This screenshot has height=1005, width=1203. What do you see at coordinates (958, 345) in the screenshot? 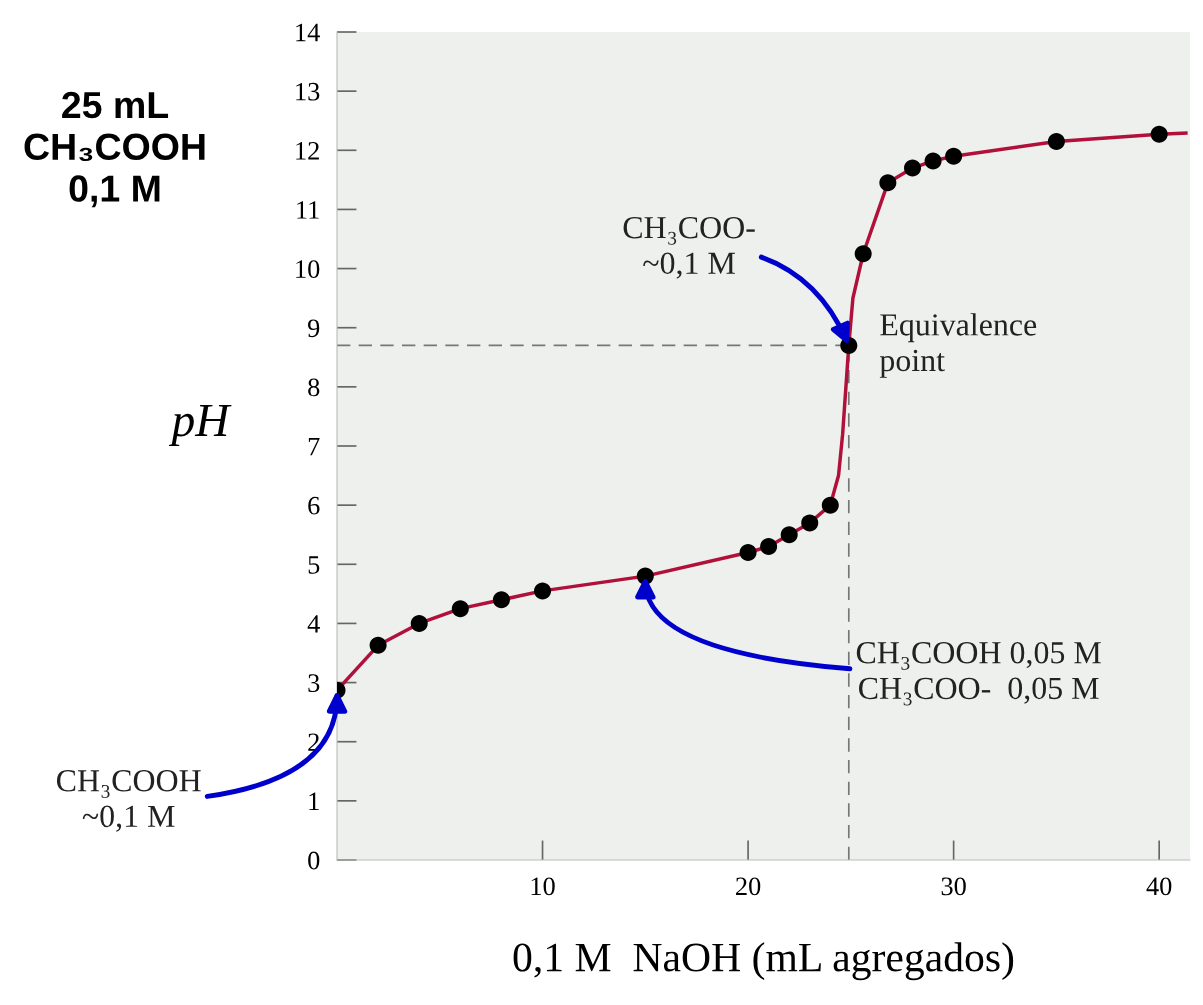
I see `annotation: Equivalence point` at bounding box center [958, 345].